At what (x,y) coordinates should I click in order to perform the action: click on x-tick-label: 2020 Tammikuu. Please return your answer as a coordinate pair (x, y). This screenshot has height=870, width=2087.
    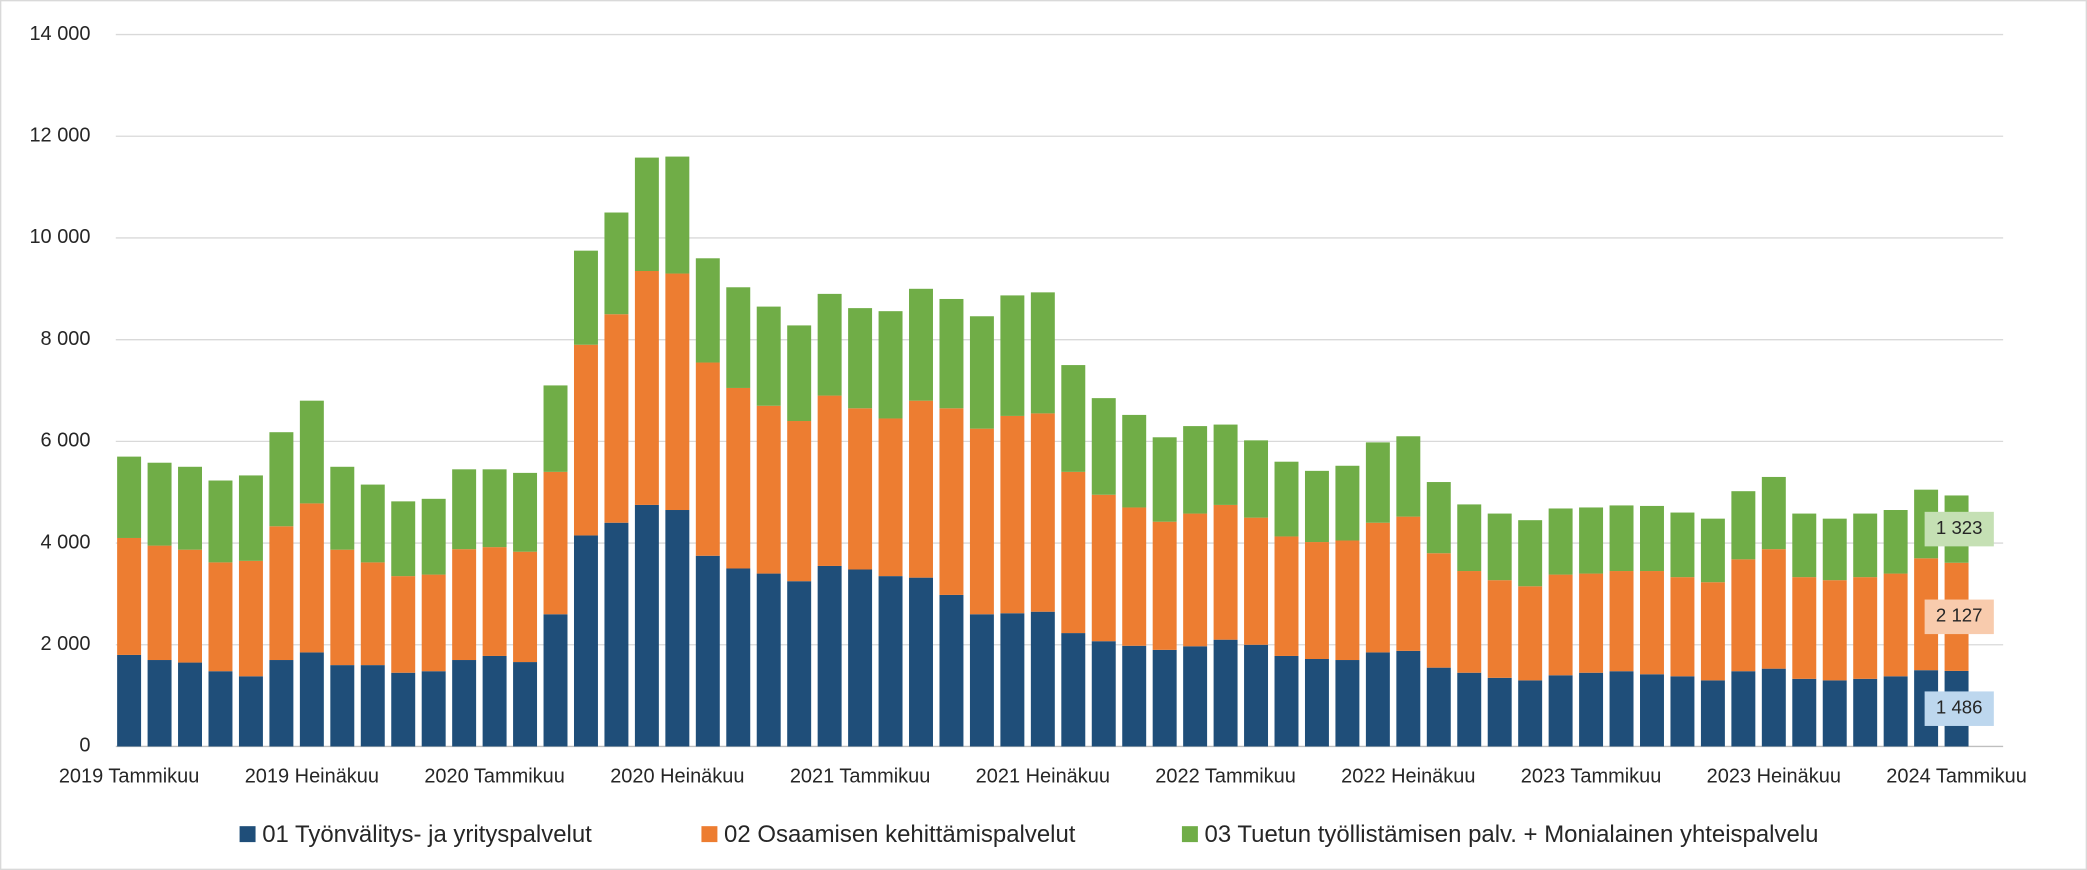
    Looking at the image, I should click on (494, 776).